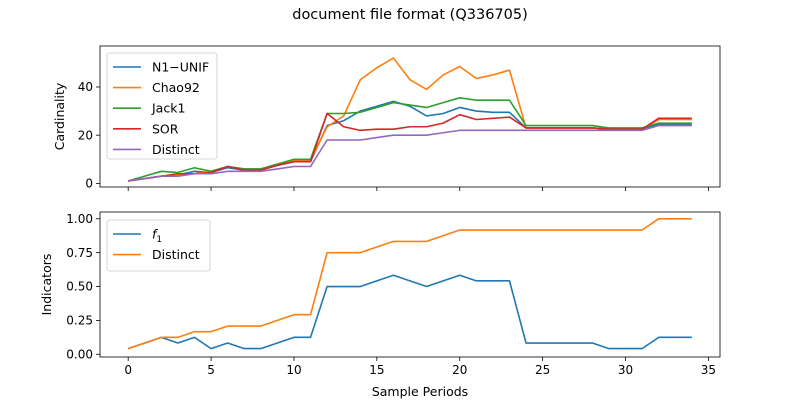 The height and width of the screenshot is (404, 800). Describe the element at coordinates (410, 15) in the screenshot. I see `chart-title: document file format (Q336705)` at that location.